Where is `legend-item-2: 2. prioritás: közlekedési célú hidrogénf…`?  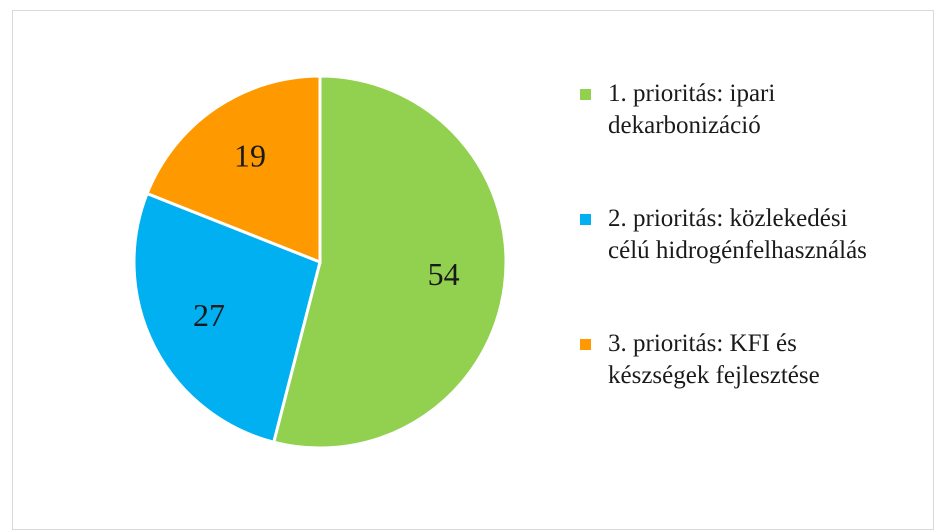
legend-item-2: 2. prioritás: közlekedési célú hidrogénf… is located at coordinates (755, 235).